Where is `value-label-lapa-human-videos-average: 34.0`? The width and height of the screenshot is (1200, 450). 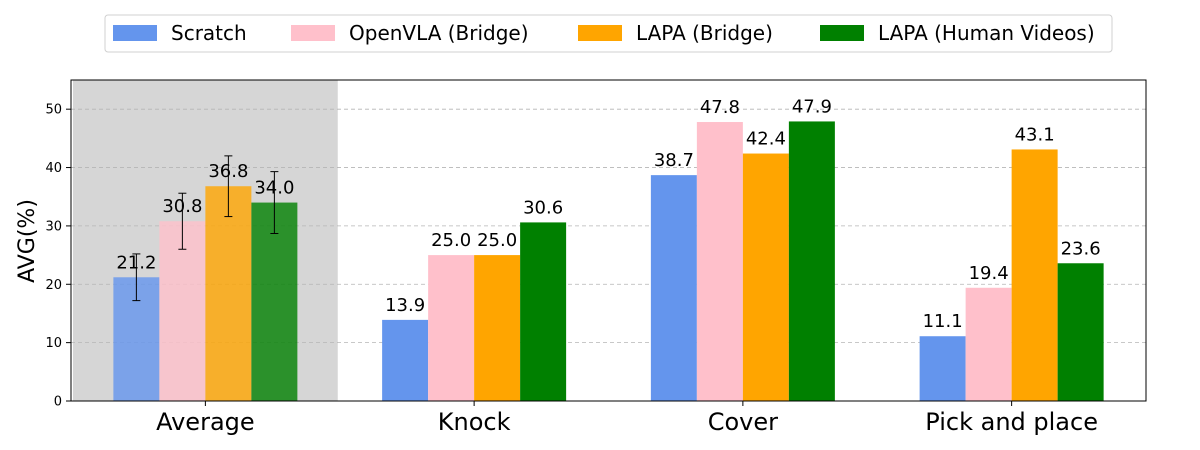 value-label-lapa-human-videos-average: 34.0 is located at coordinates (274, 188).